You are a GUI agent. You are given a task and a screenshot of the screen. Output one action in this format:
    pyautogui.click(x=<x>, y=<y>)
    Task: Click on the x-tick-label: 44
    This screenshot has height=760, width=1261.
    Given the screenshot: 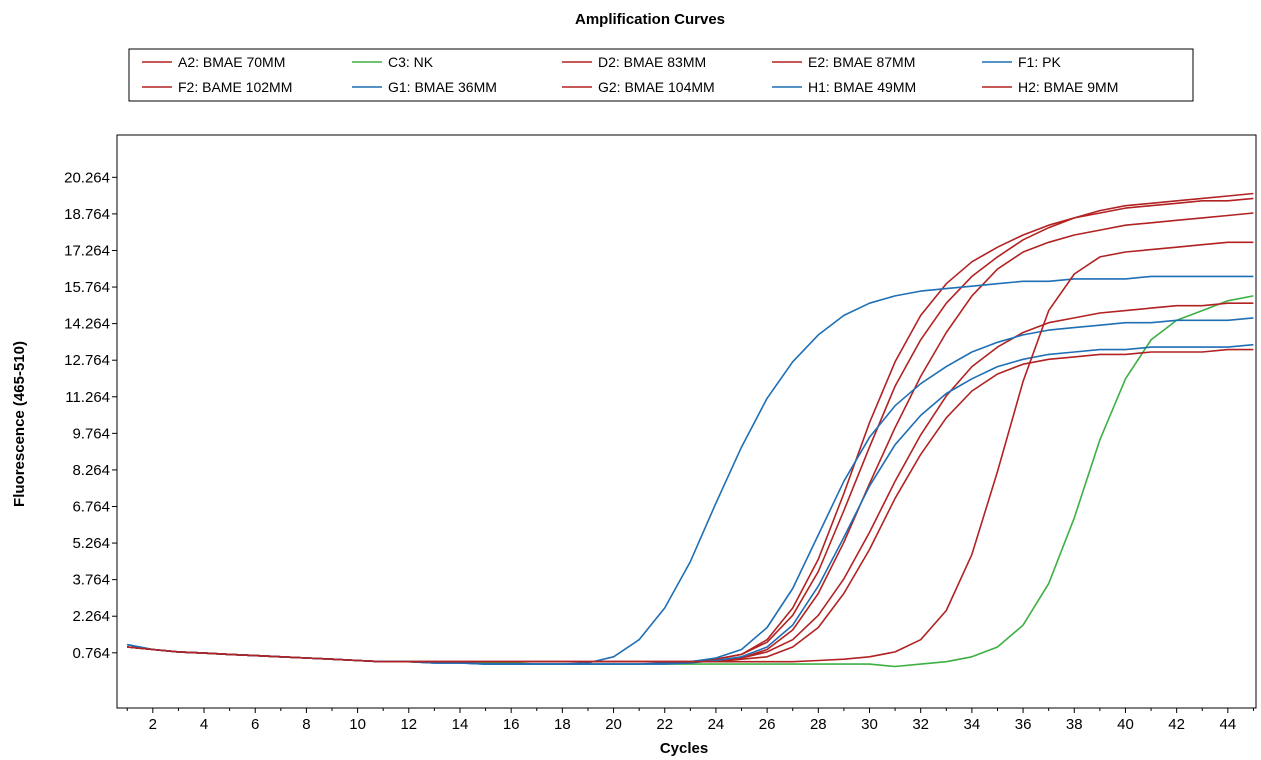 What is the action you would take?
    pyautogui.click(x=1228, y=724)
    